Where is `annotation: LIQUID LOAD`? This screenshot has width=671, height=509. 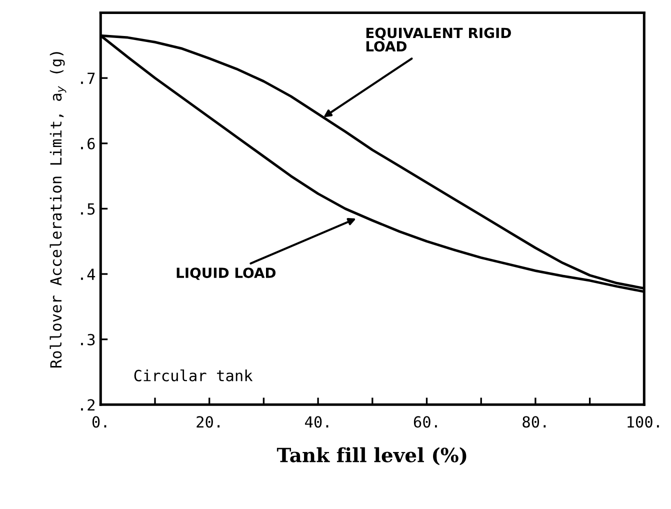
annotation: LIQUID LOAD is located at coordinates (226, 274).